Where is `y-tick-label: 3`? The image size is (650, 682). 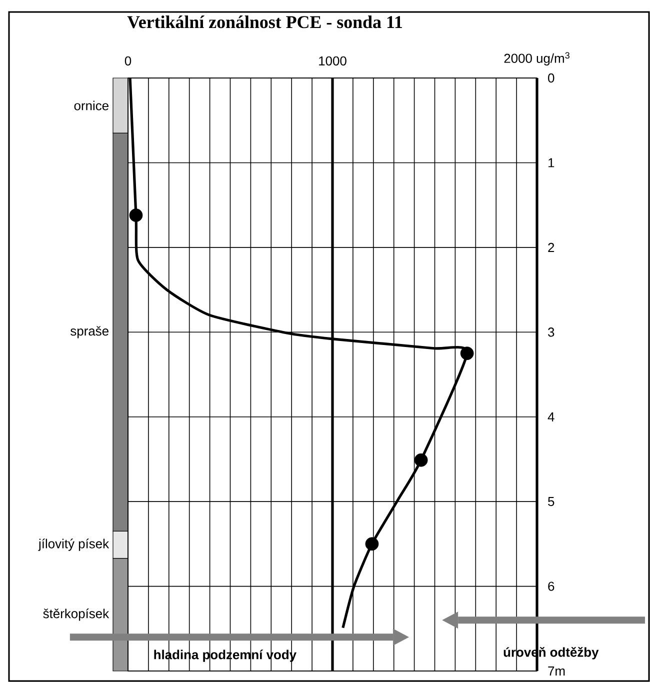 y-tick-label: 3 is located at coordinates (551, 332).